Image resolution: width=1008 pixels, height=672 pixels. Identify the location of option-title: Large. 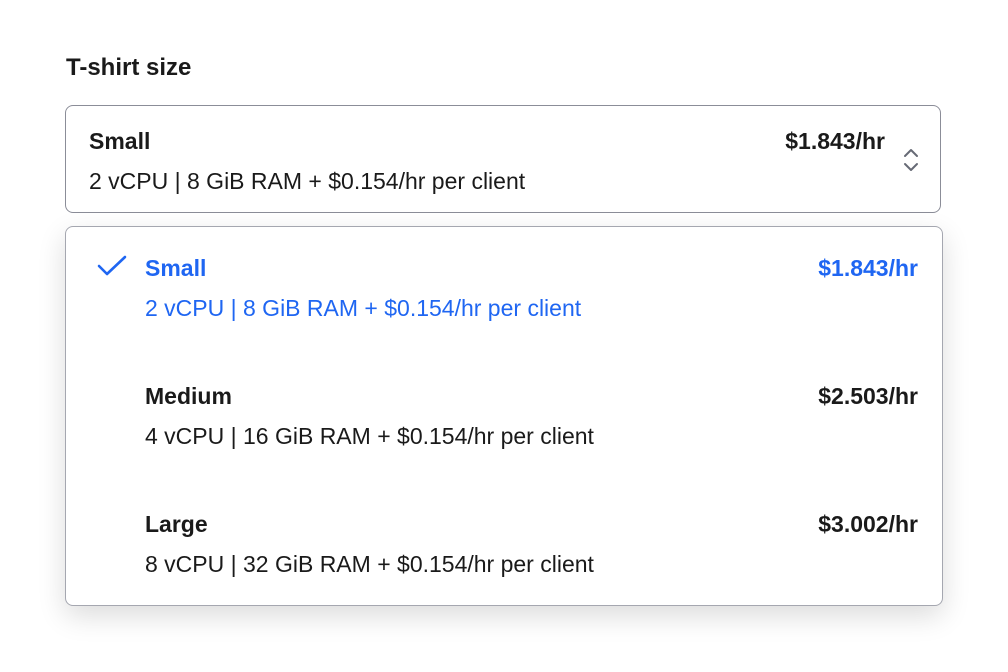
(176, 524).